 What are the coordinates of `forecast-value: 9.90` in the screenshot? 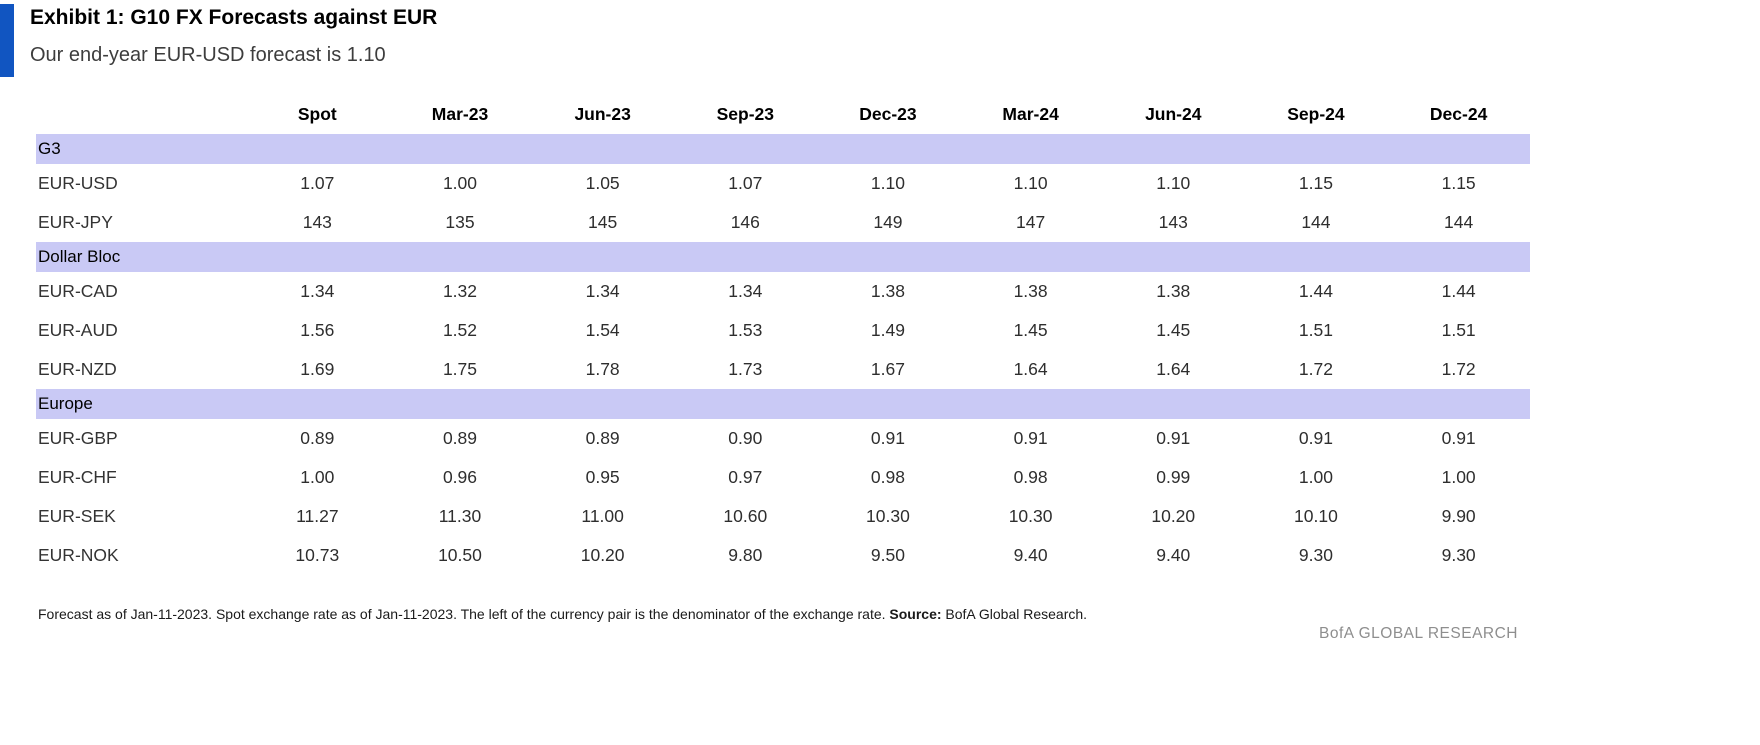 It's located at (1458, 516).